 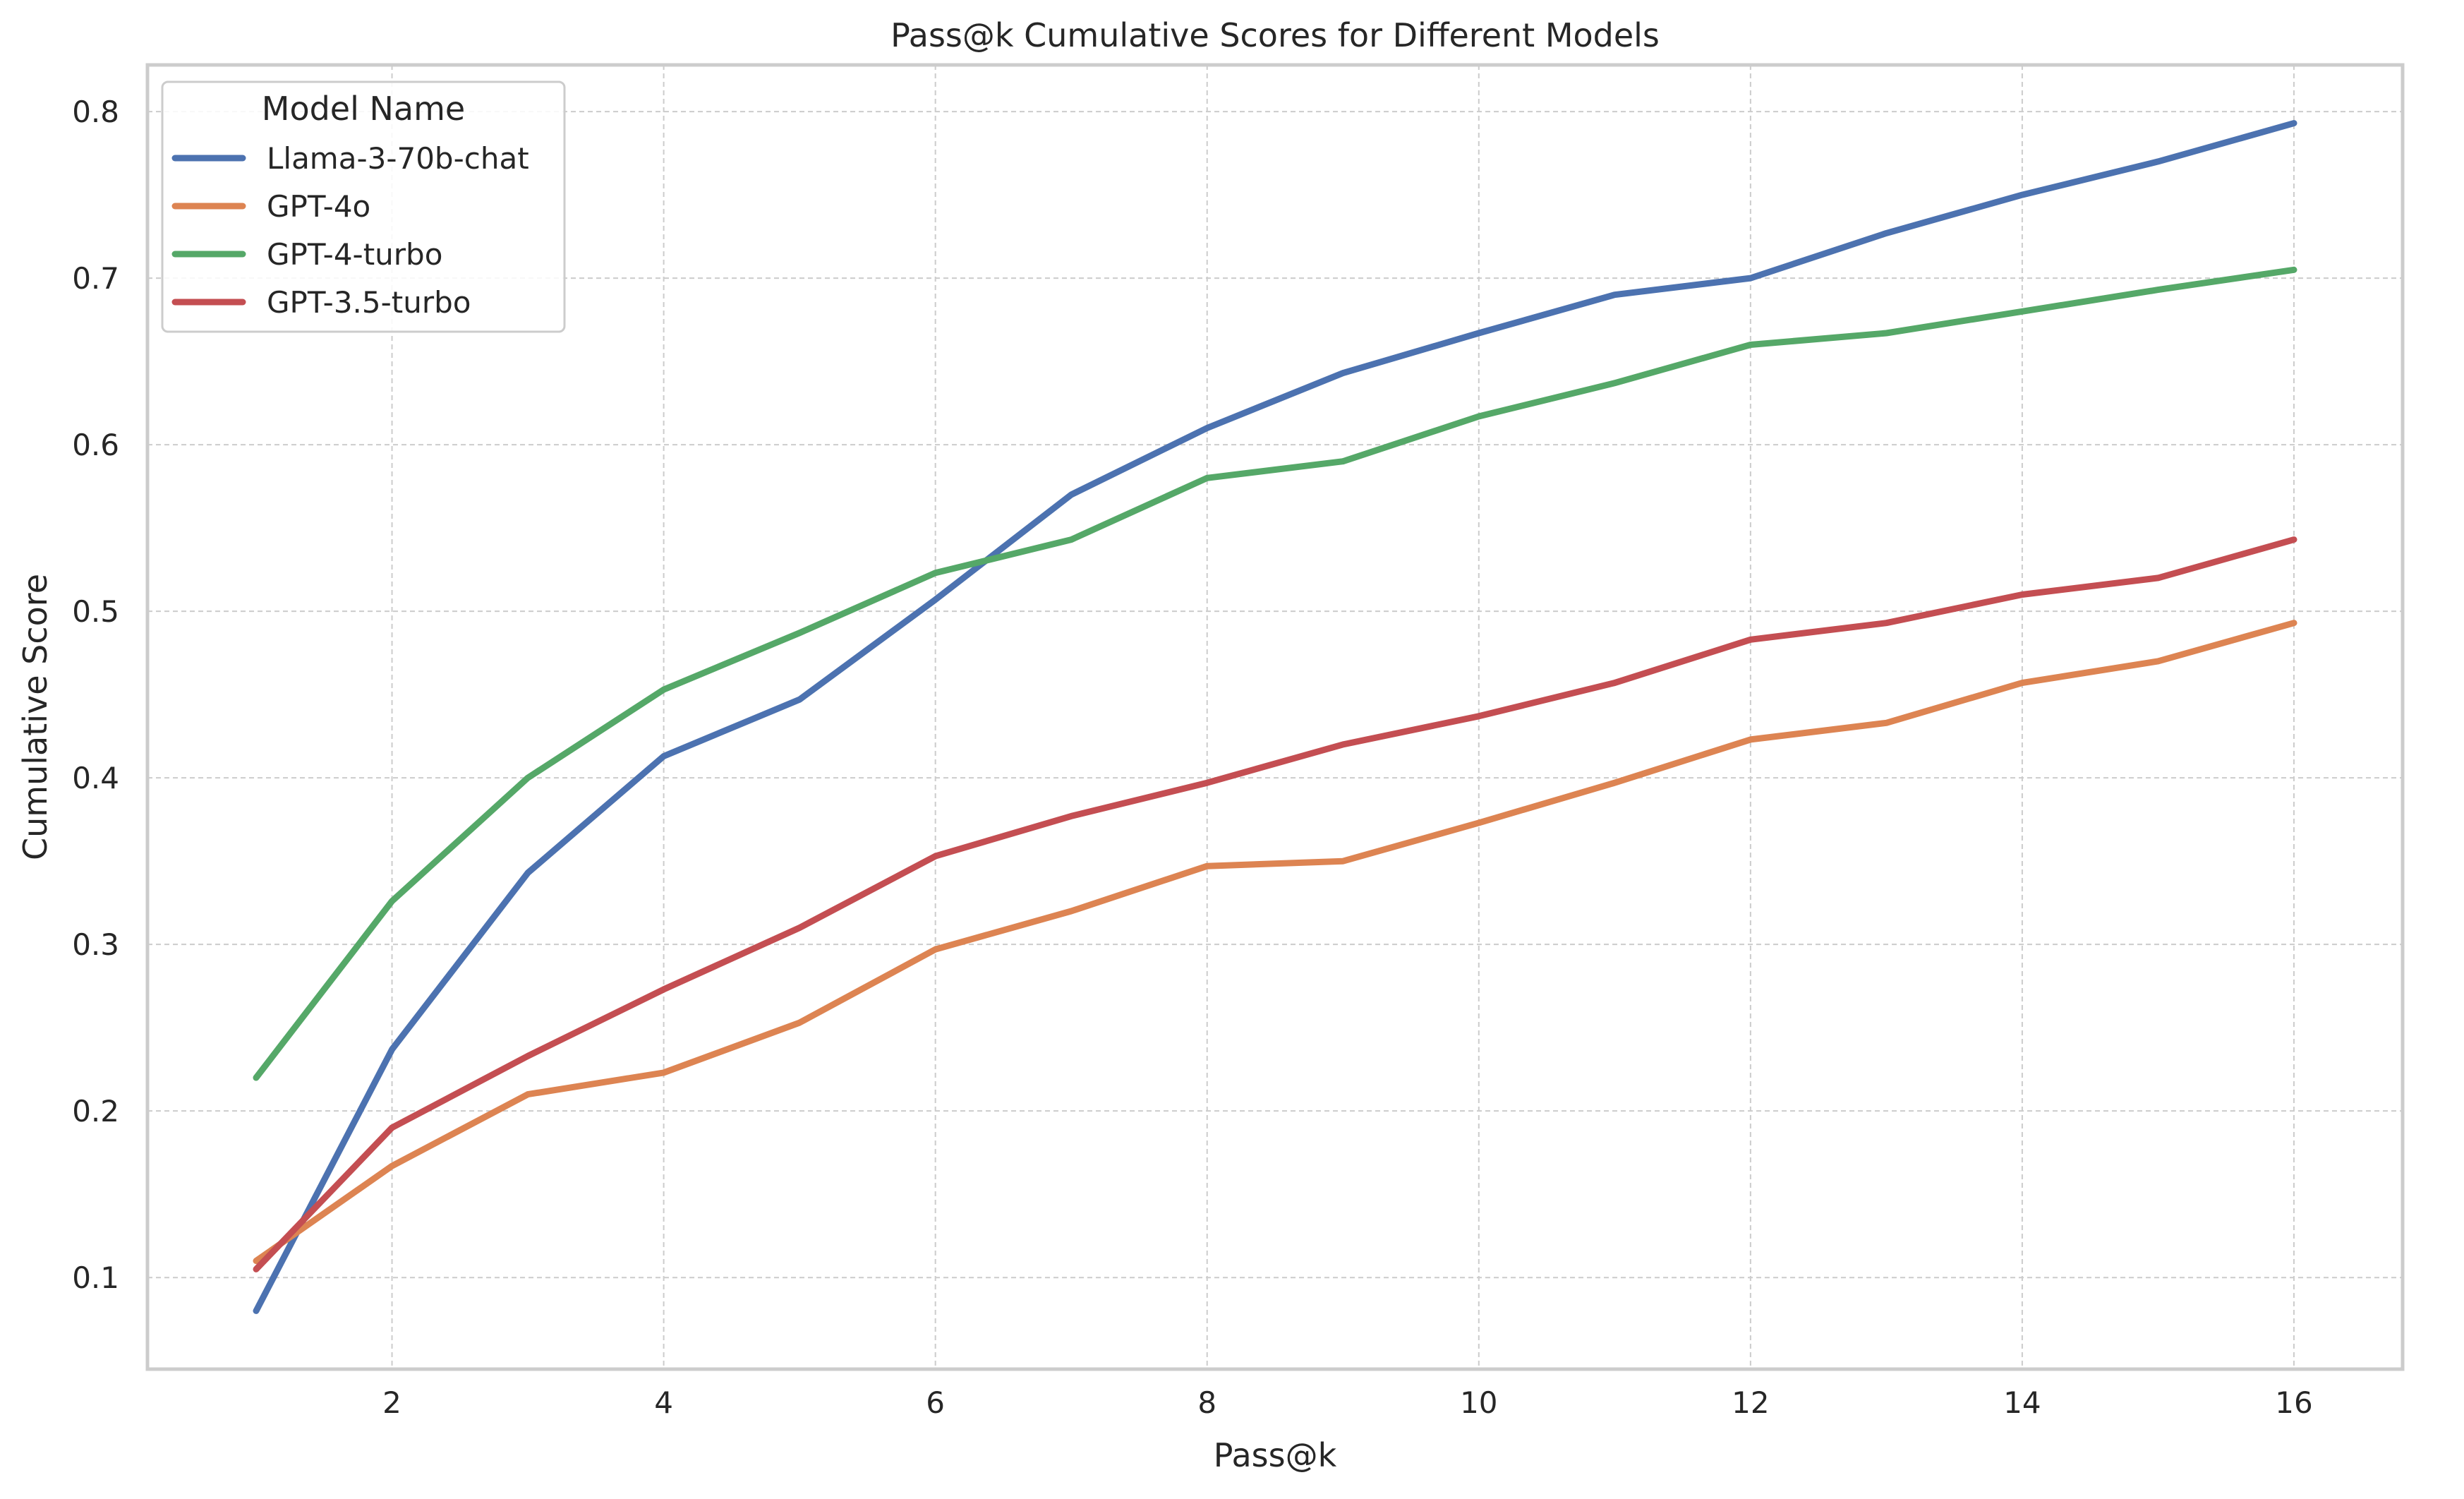 What do you see at coordinates (95, 1277) in the screenshot?
I see `y-tick-label: 0.1` at bounding box center [95, 1277].